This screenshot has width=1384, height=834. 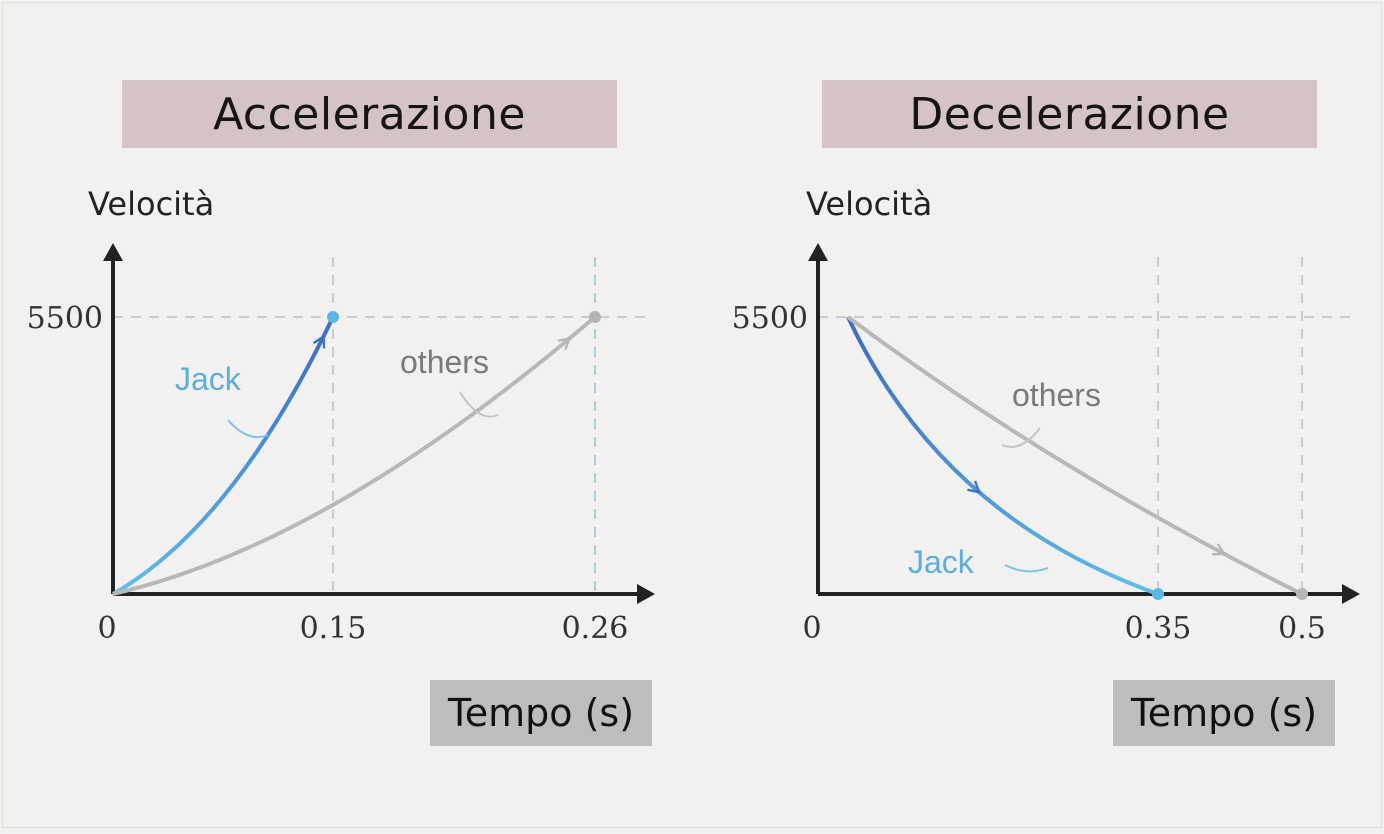 What do you see at coordinates (595, 628) in the screenshot?
I see `x-tick-label-2: 0.26` at bounding box center [595, 628].